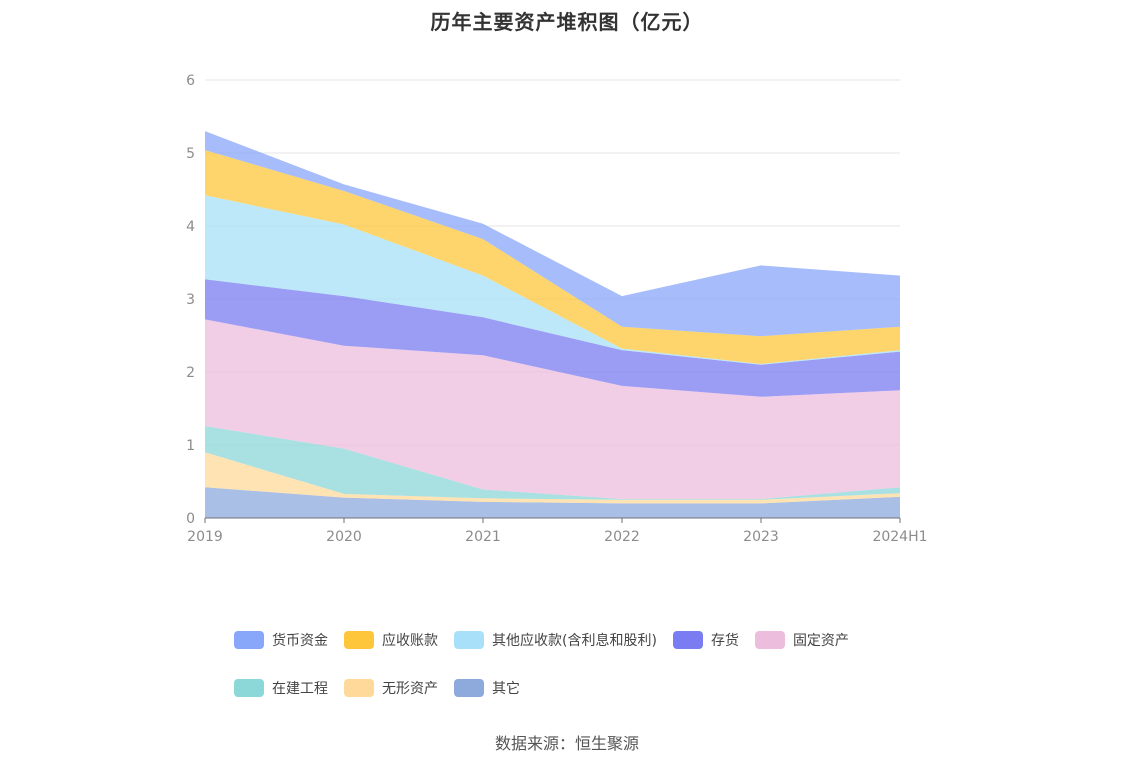 The height and width of the screenshot is (766, 1134). I want to click on legend-label: 无形资产, so click(410, 689).